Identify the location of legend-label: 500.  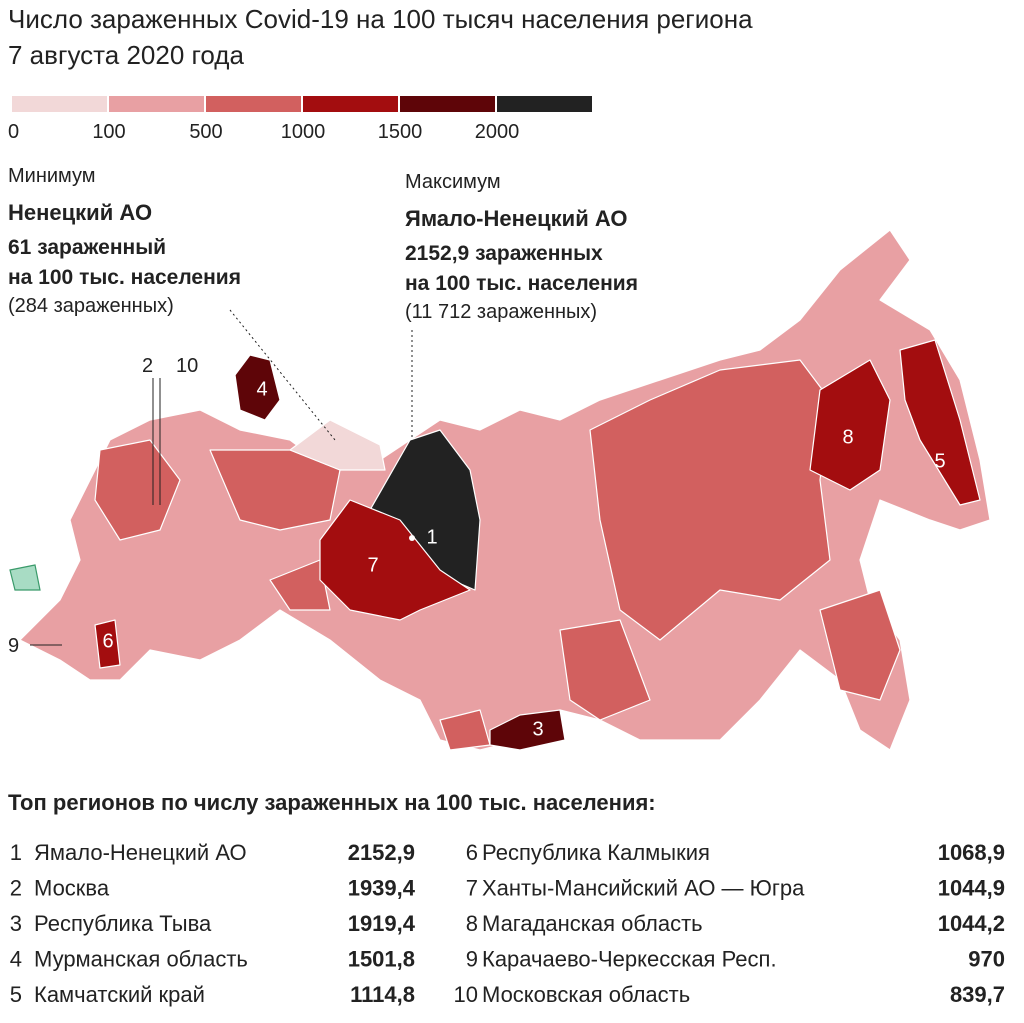
(205, 132).